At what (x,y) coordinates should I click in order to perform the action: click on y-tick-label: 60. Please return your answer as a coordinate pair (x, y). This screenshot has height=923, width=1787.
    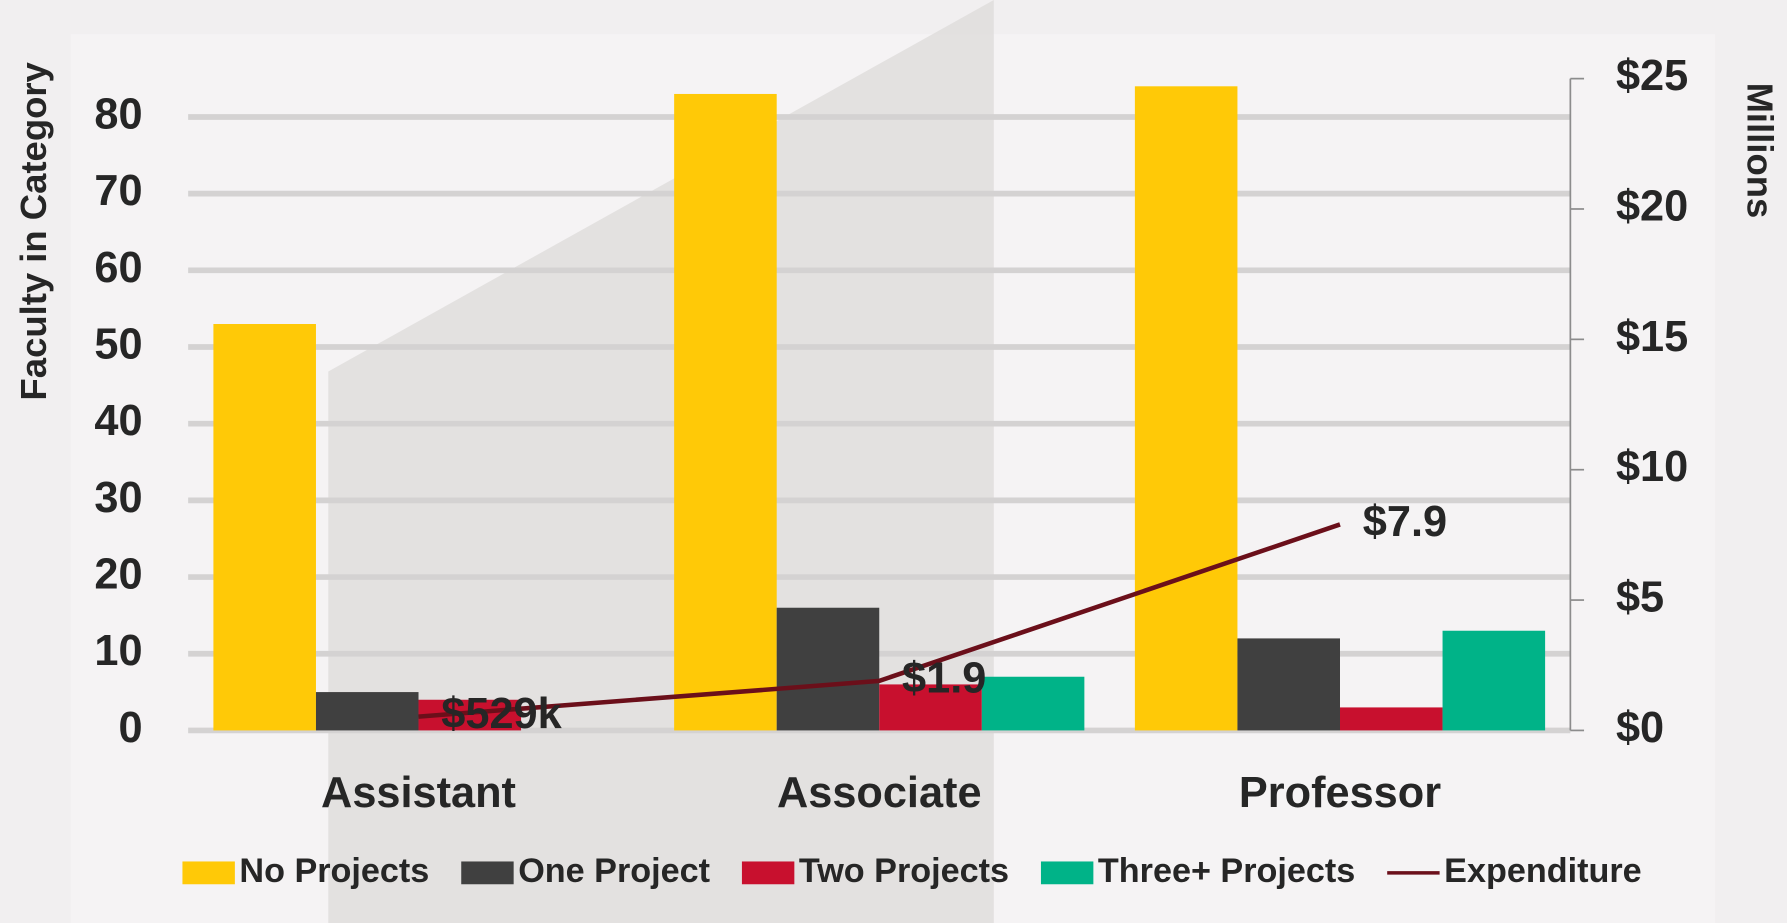
    Looking at the image, I should click on (118, 268).